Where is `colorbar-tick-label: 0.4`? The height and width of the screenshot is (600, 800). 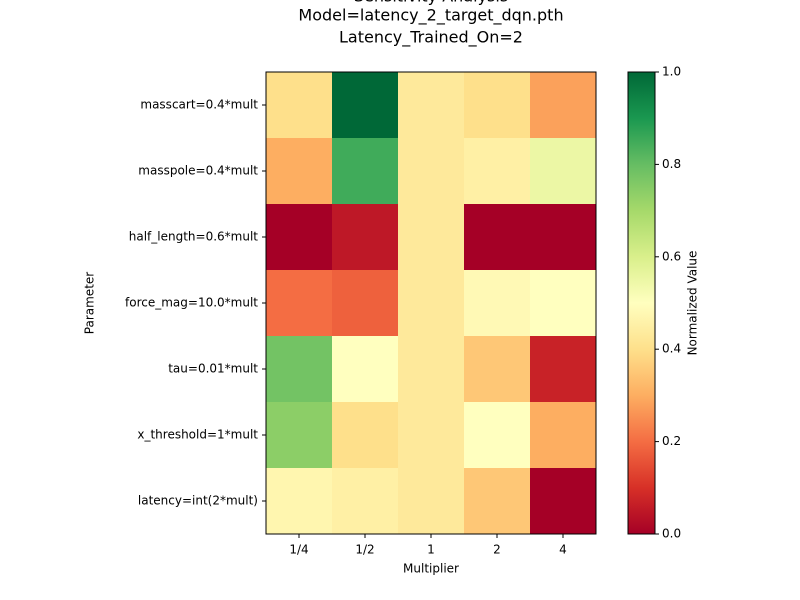
colorbar-tick-label: 0.4 is located at coordinates (671, 349).